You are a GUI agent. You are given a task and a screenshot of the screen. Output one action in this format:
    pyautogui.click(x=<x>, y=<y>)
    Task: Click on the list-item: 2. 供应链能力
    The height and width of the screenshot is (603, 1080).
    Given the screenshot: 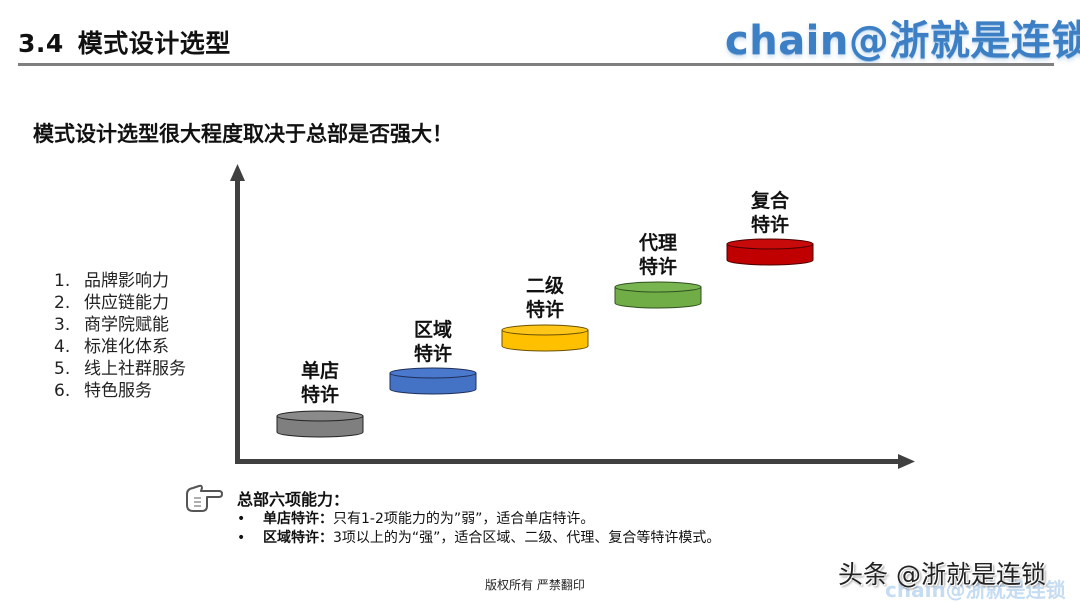 What is the action you would take?
    pyautogui.click(x=120, y=303)
    